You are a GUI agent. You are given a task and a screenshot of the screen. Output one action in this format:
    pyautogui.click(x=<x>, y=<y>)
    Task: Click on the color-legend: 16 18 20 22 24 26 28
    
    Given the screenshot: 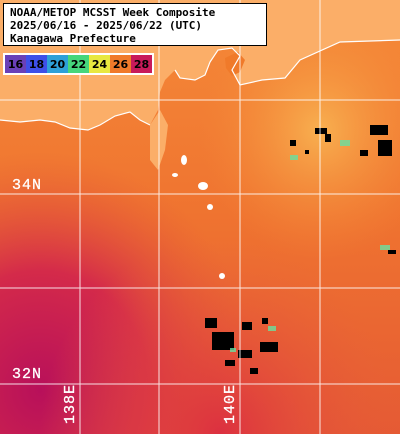 What is the action you would take?
    pyautogui.click(x=78, y=64)
    